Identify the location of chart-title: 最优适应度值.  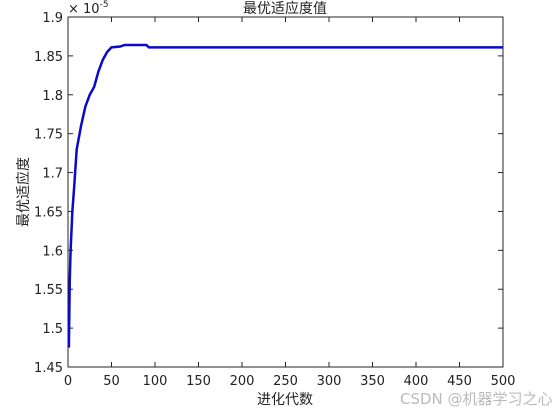
(285, 8).